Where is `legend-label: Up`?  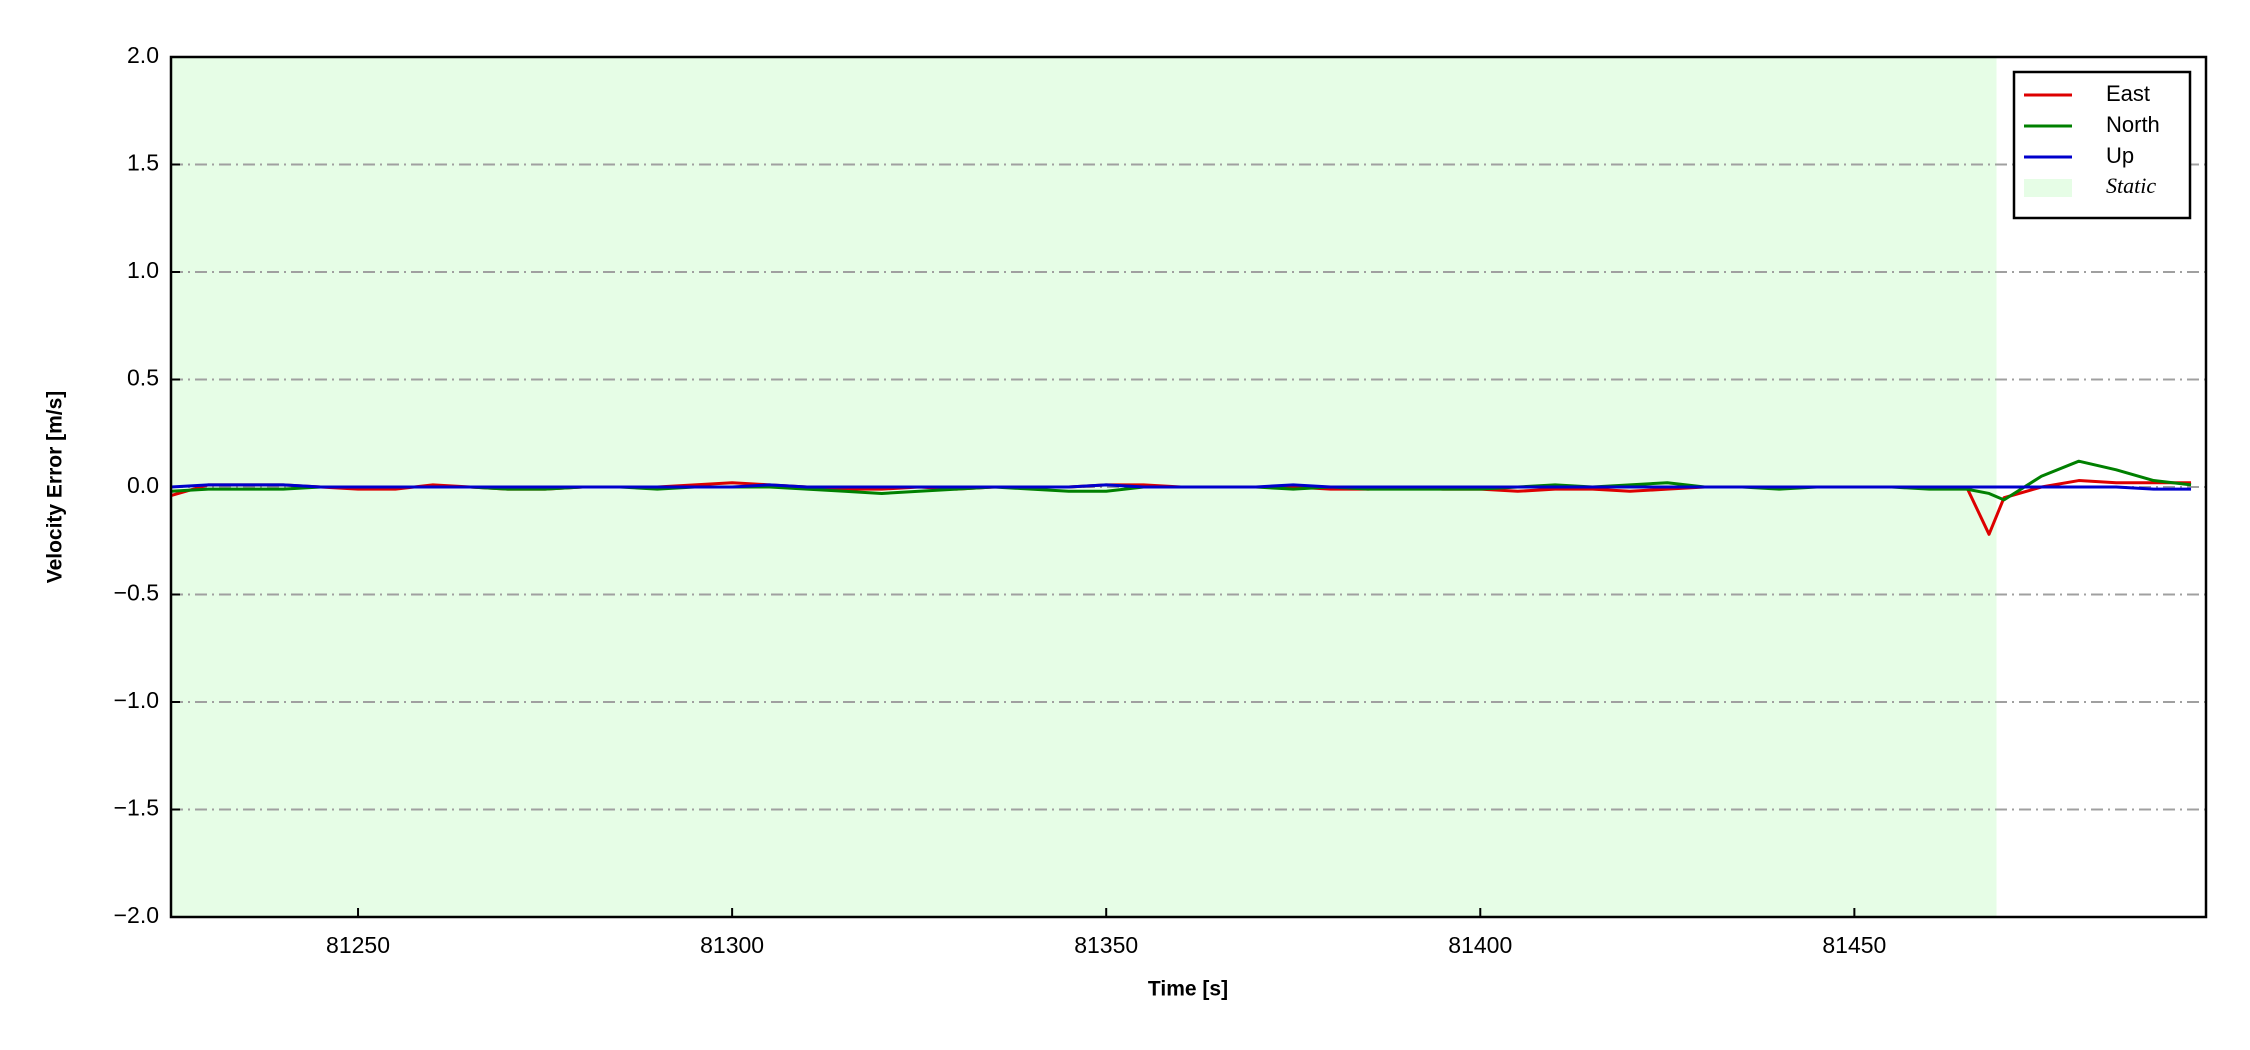
legend-label: Up is located at coordinates (2120, 155).